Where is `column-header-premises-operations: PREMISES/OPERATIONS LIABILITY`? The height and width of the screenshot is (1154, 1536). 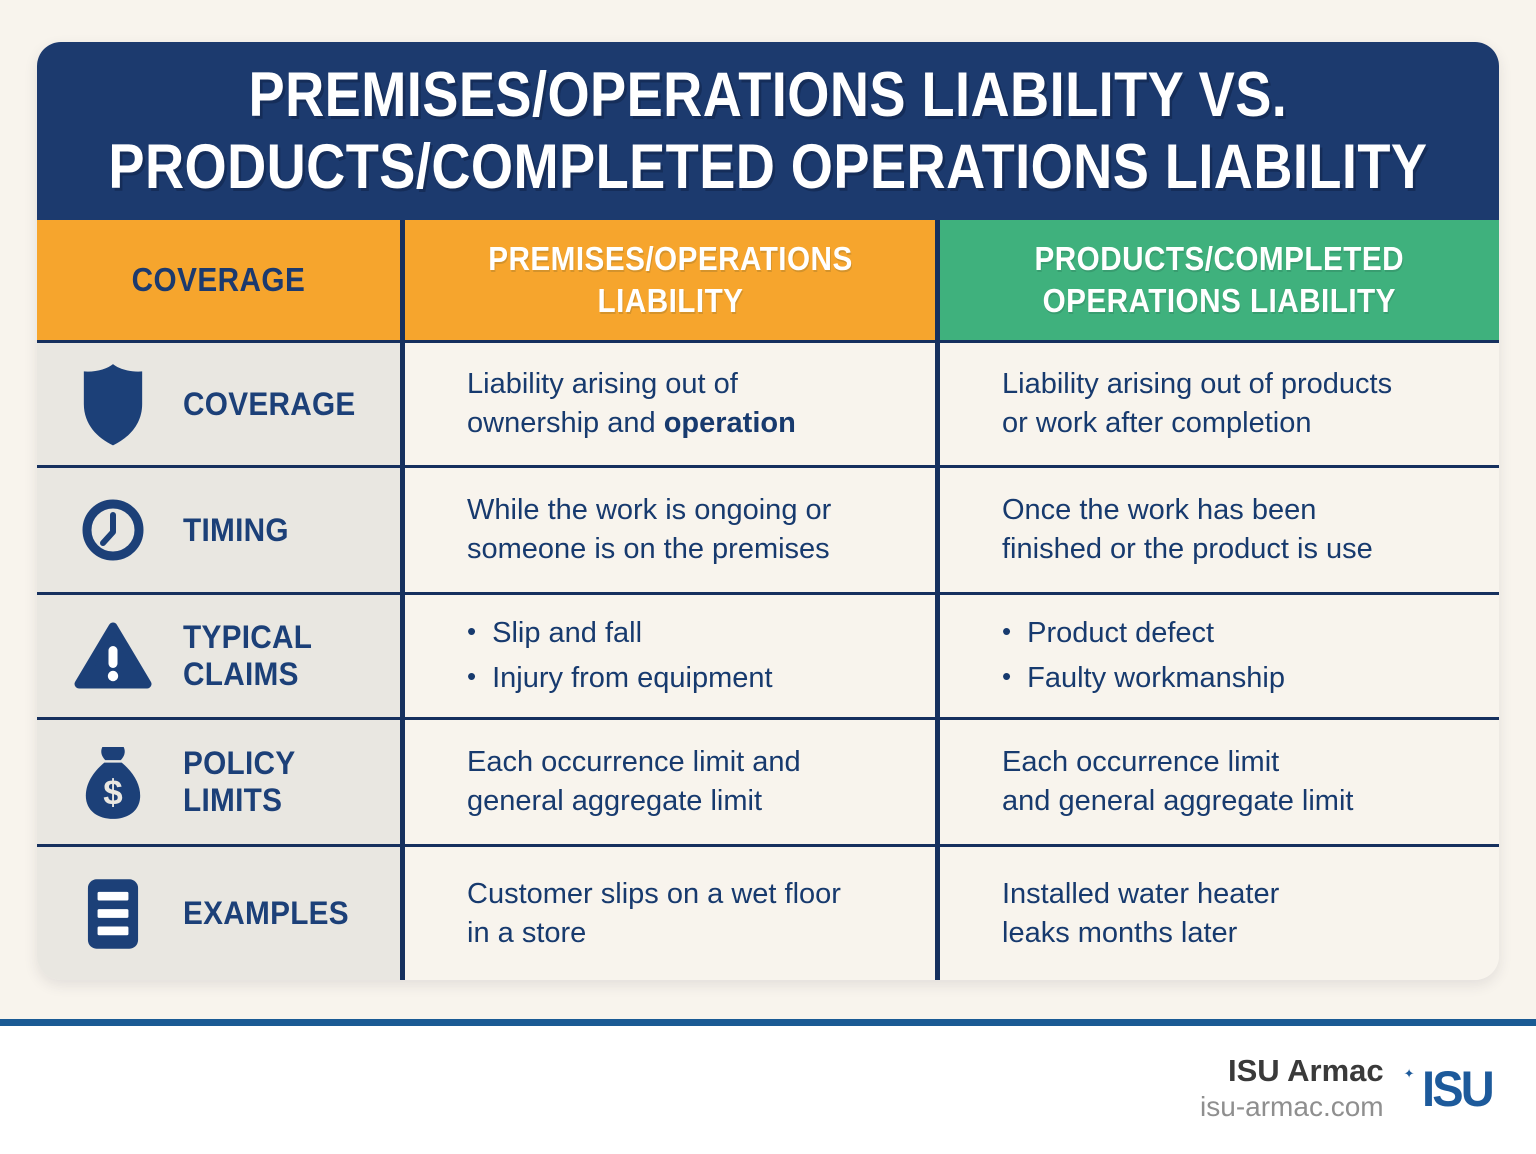
column-header-premises-operations: PREMISES/OPERATIONS LIABILITY is located at coordinates (672, 280).